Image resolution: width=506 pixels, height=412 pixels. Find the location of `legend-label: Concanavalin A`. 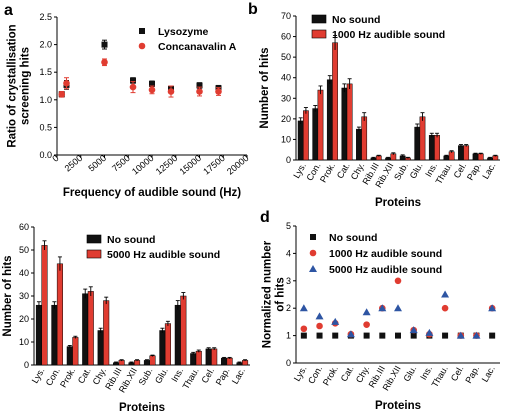

legend-label: Concanavalin A is located at coordinates (197, 47).